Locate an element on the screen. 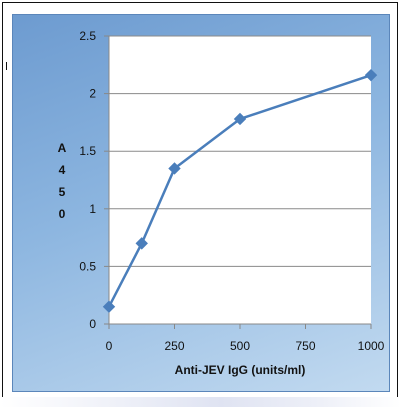 Image resolution: width=401 pixels, height=407 pixels. x-tick-label: 0 is located at coordinates (109, 346).